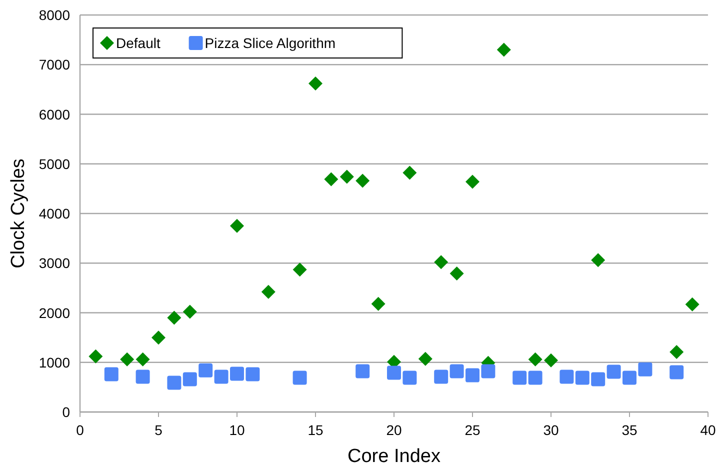 The height and width of the screenshot is (470, 725). What do you see at coordinates (158, 430) in the screenshot?
I see `x-tick-label: 5` at bounding box center [158, 430].